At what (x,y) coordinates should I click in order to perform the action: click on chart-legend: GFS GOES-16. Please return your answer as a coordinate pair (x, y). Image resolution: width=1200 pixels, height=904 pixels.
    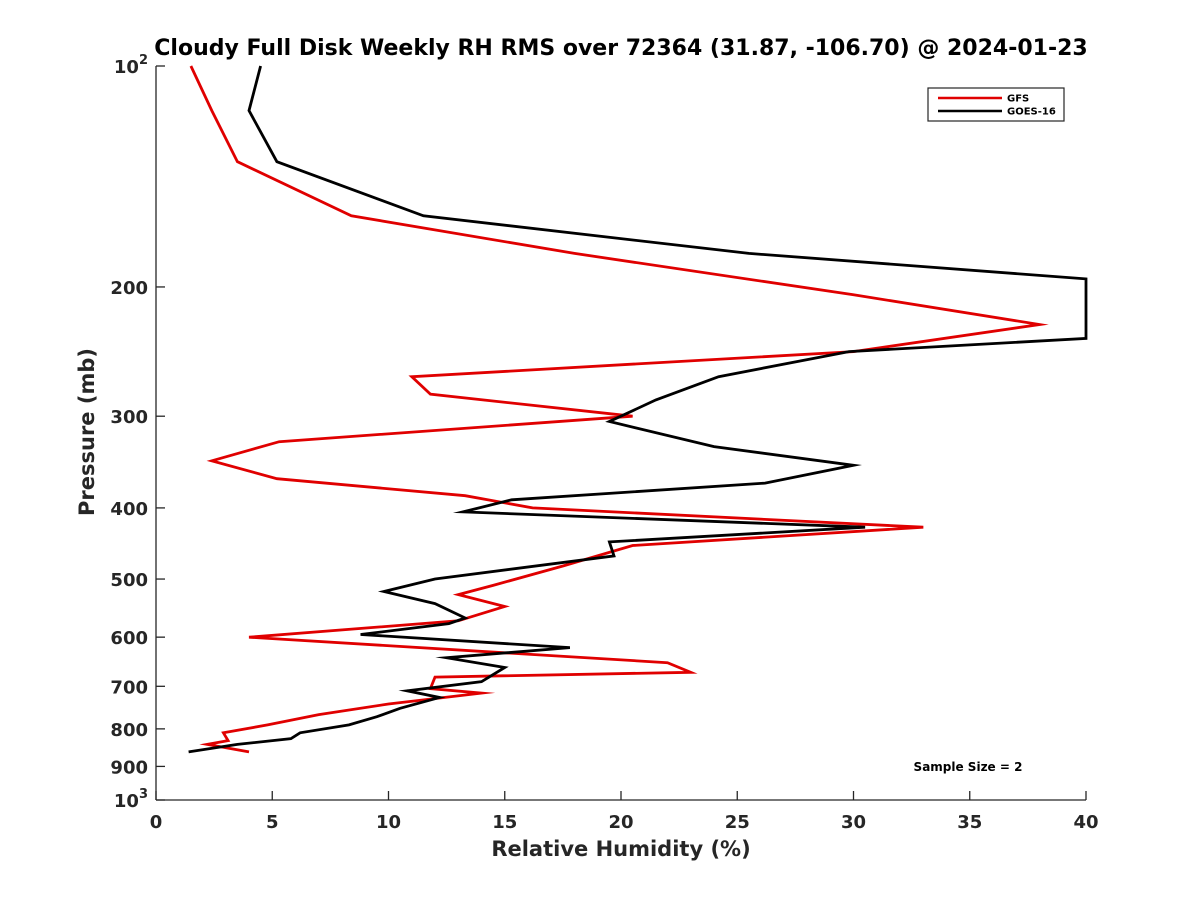
    Looking at the image, I should click on (996, 104).